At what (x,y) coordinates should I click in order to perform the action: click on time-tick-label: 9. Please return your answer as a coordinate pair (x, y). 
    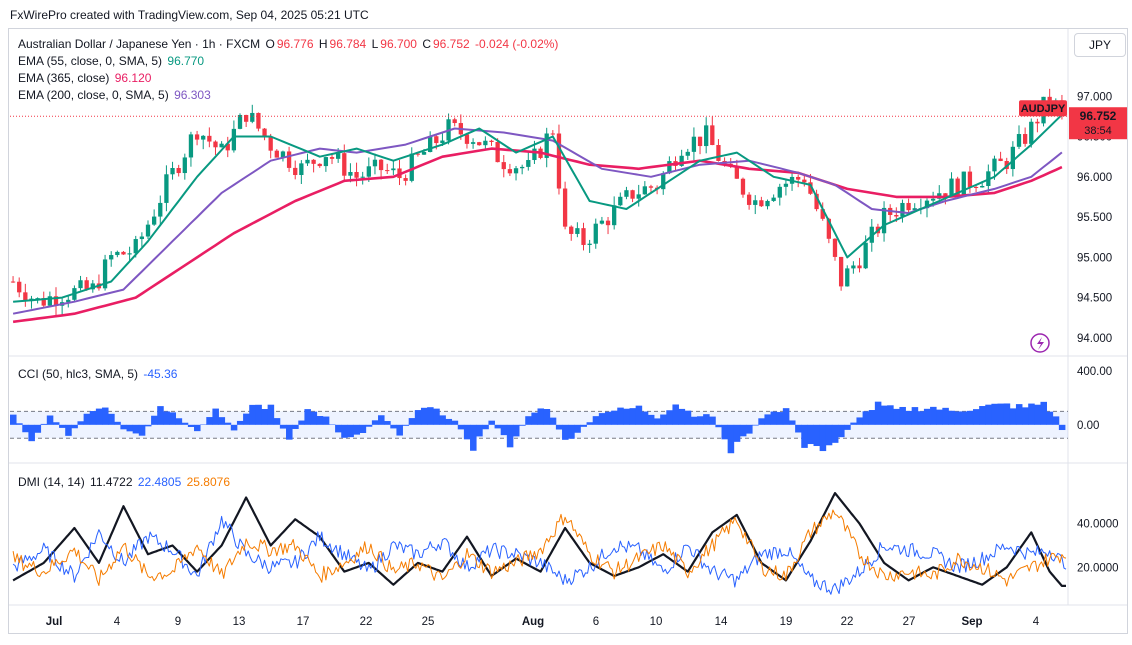
    Looking at the image, I should click on (178, 622).